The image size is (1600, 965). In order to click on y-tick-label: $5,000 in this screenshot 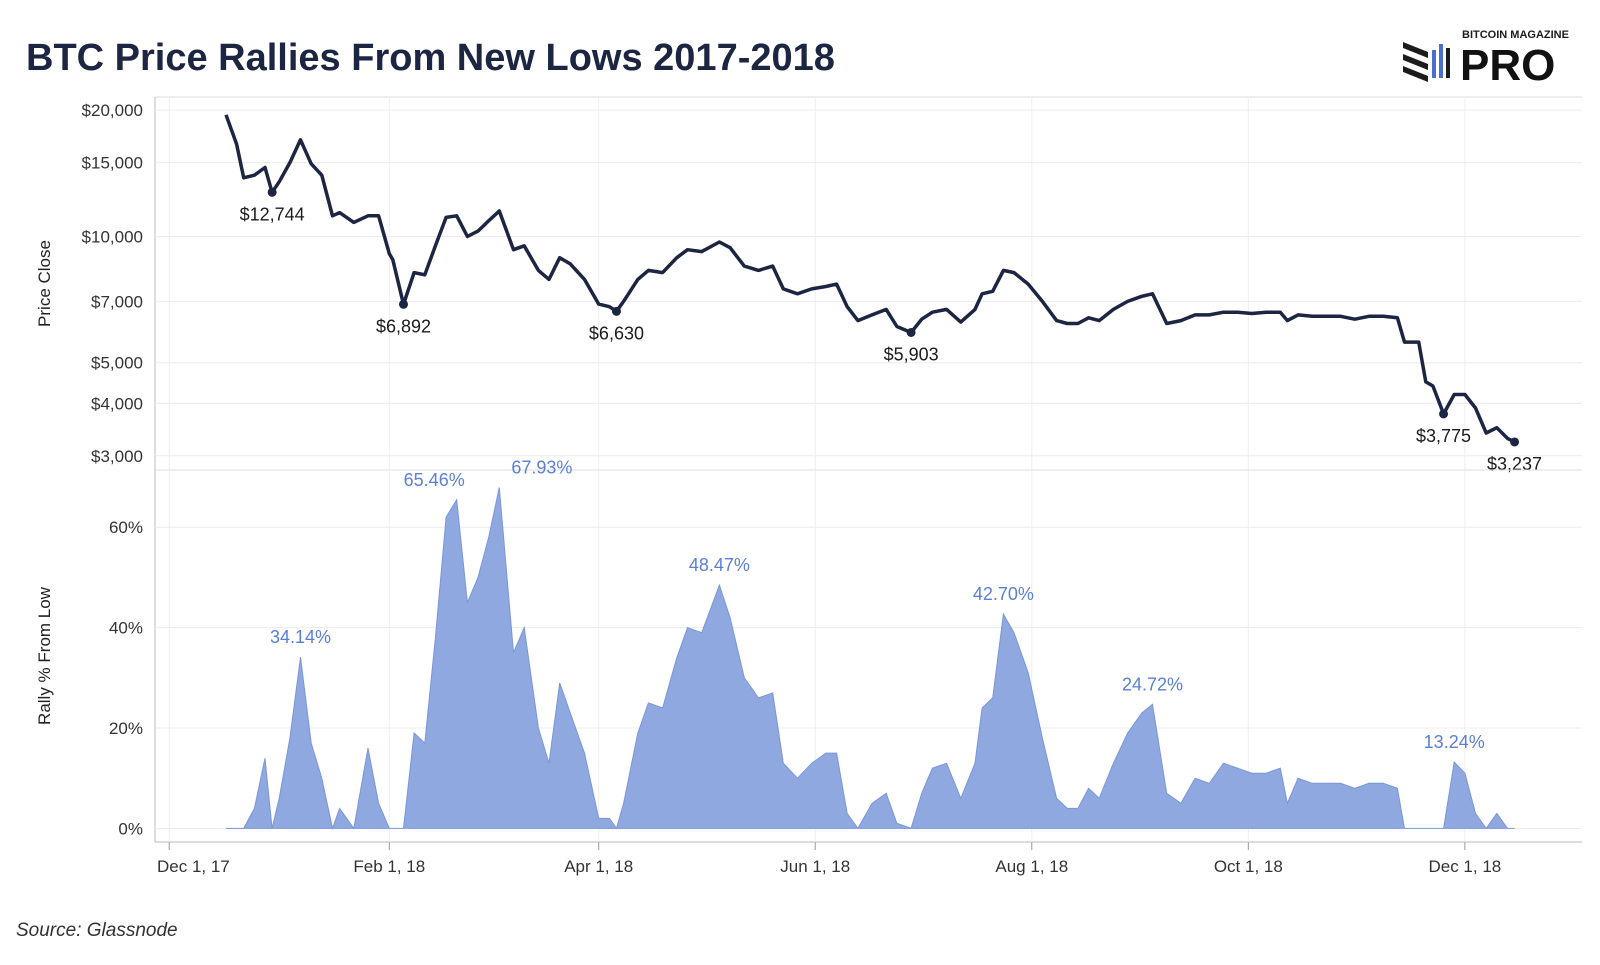, I will do `click(117, 363)`.